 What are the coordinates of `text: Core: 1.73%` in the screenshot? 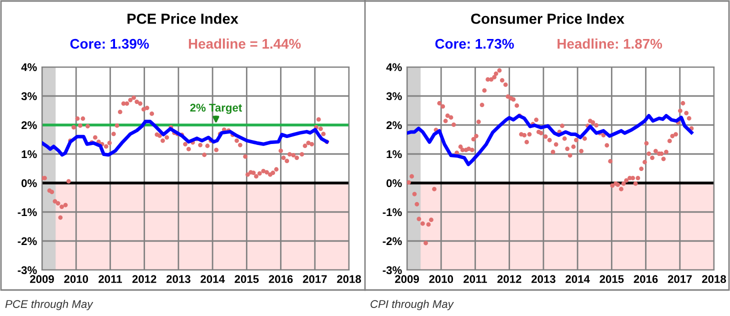 It's located at (474, 43).